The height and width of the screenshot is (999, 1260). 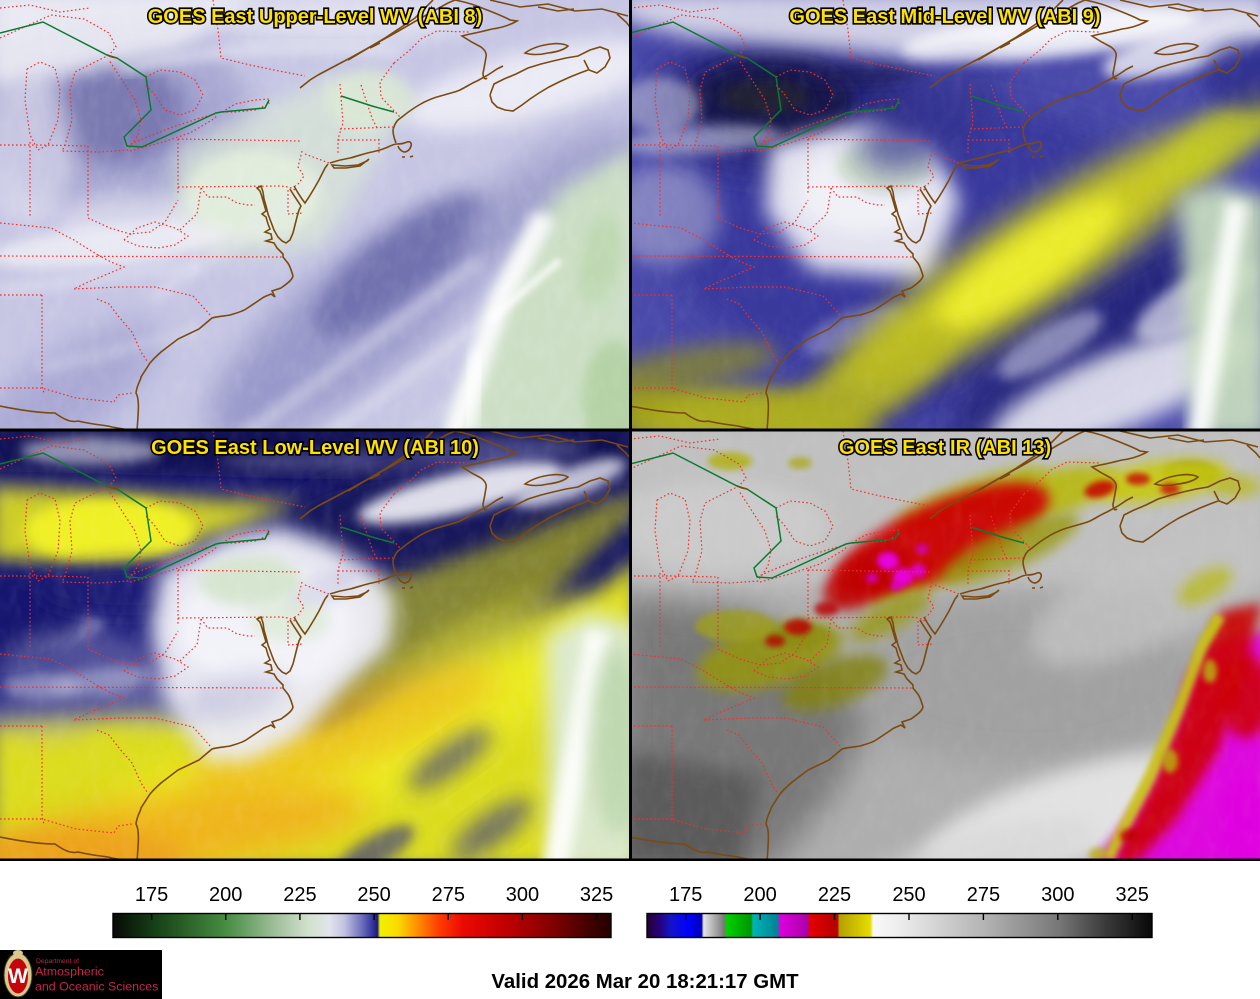 I want to click on svg-text: Valid 2026 Mar 20 18:21:17 GMT, so click(x=645, y=982).